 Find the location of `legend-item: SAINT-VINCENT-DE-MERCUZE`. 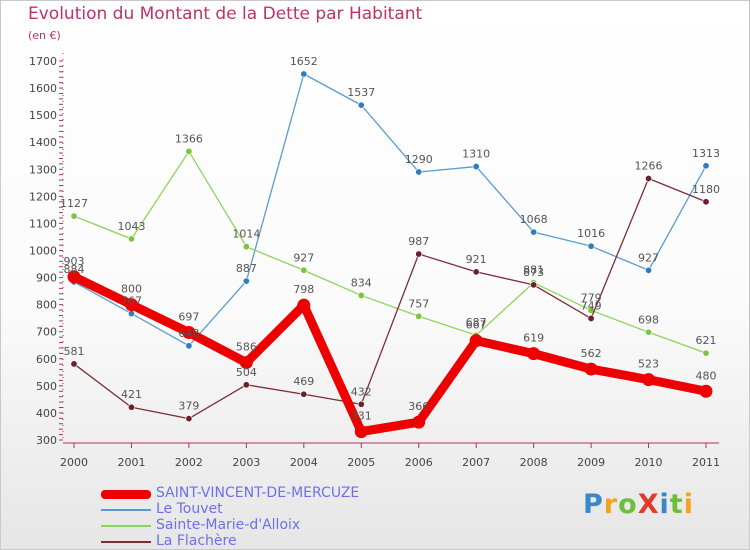

legend-item: SAINT-VINCENT-DE-MERCUZE is located at coordinates (291, 493).